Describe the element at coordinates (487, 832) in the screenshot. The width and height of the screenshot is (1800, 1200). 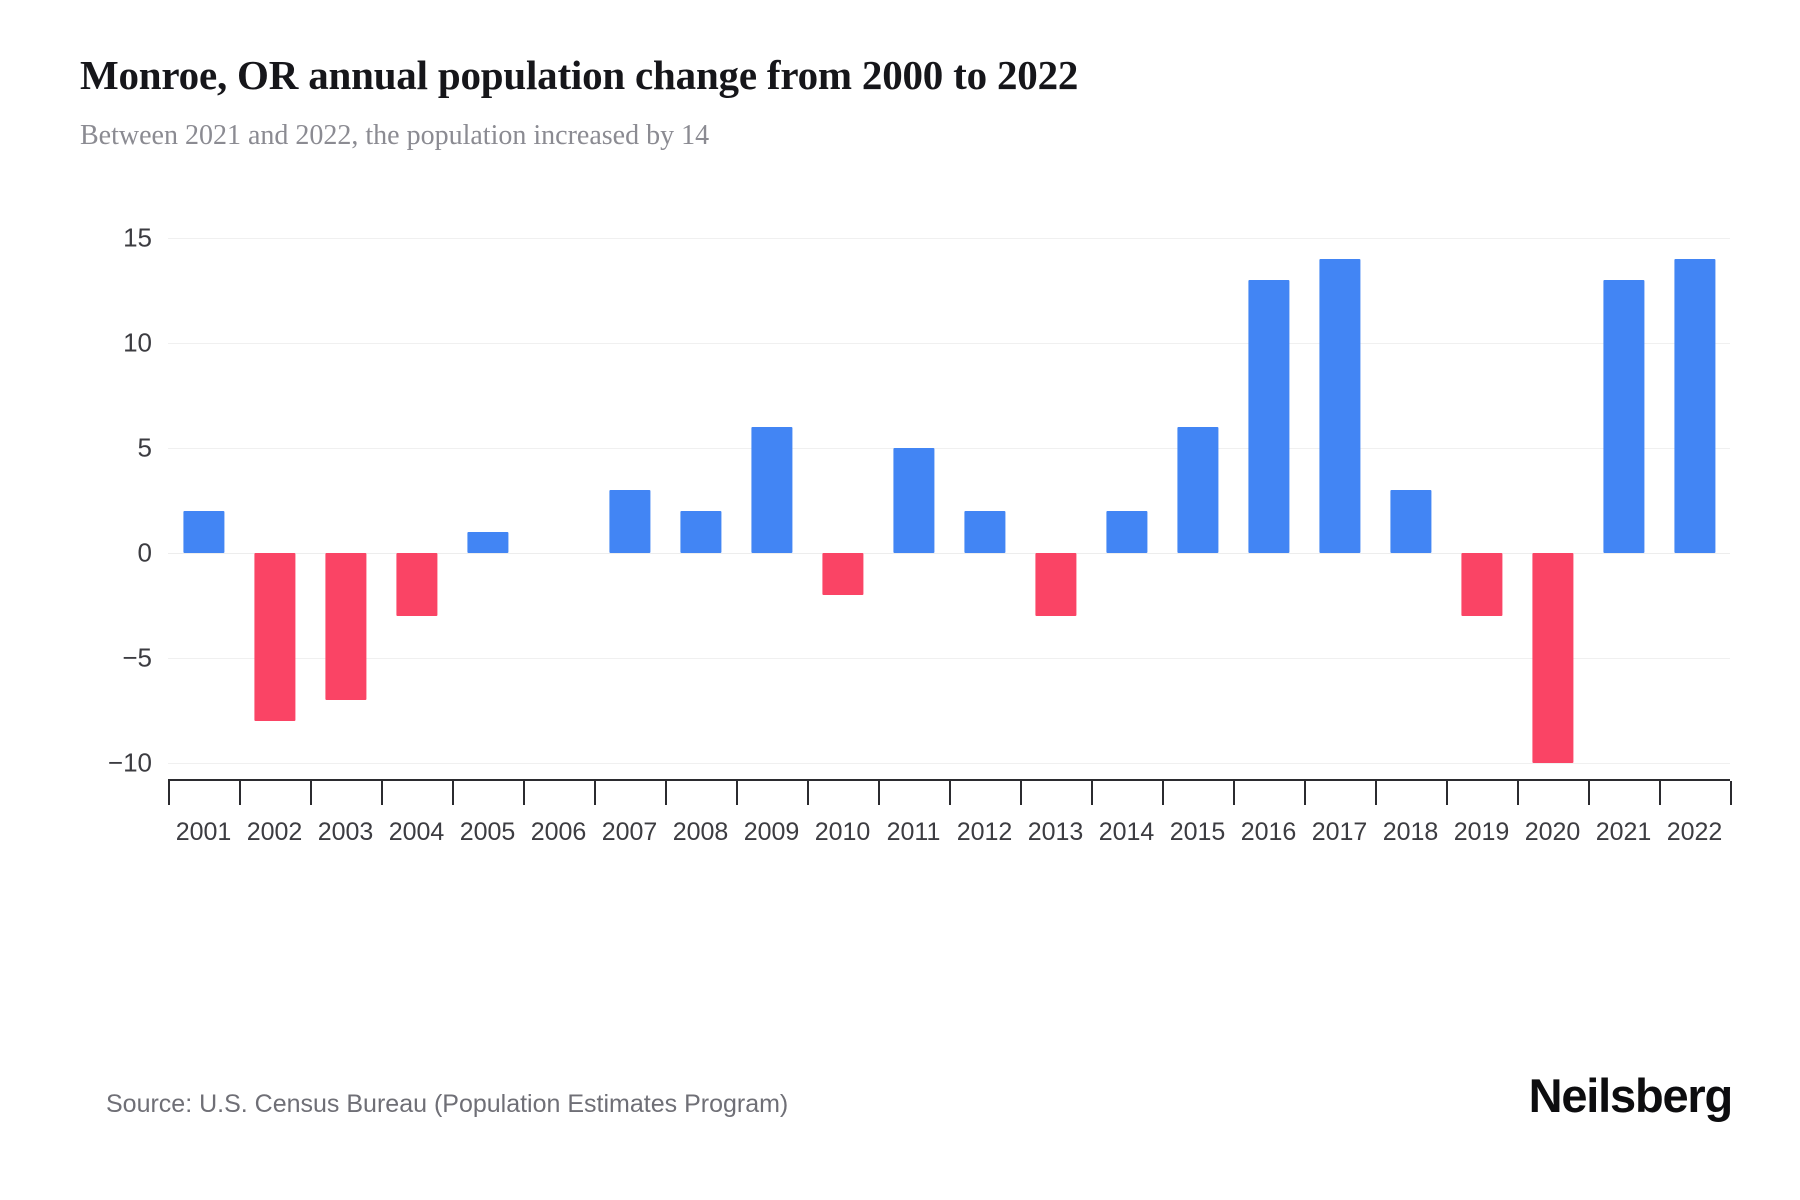
I see `x-axis-tick-label-2005: 2005` at that location.